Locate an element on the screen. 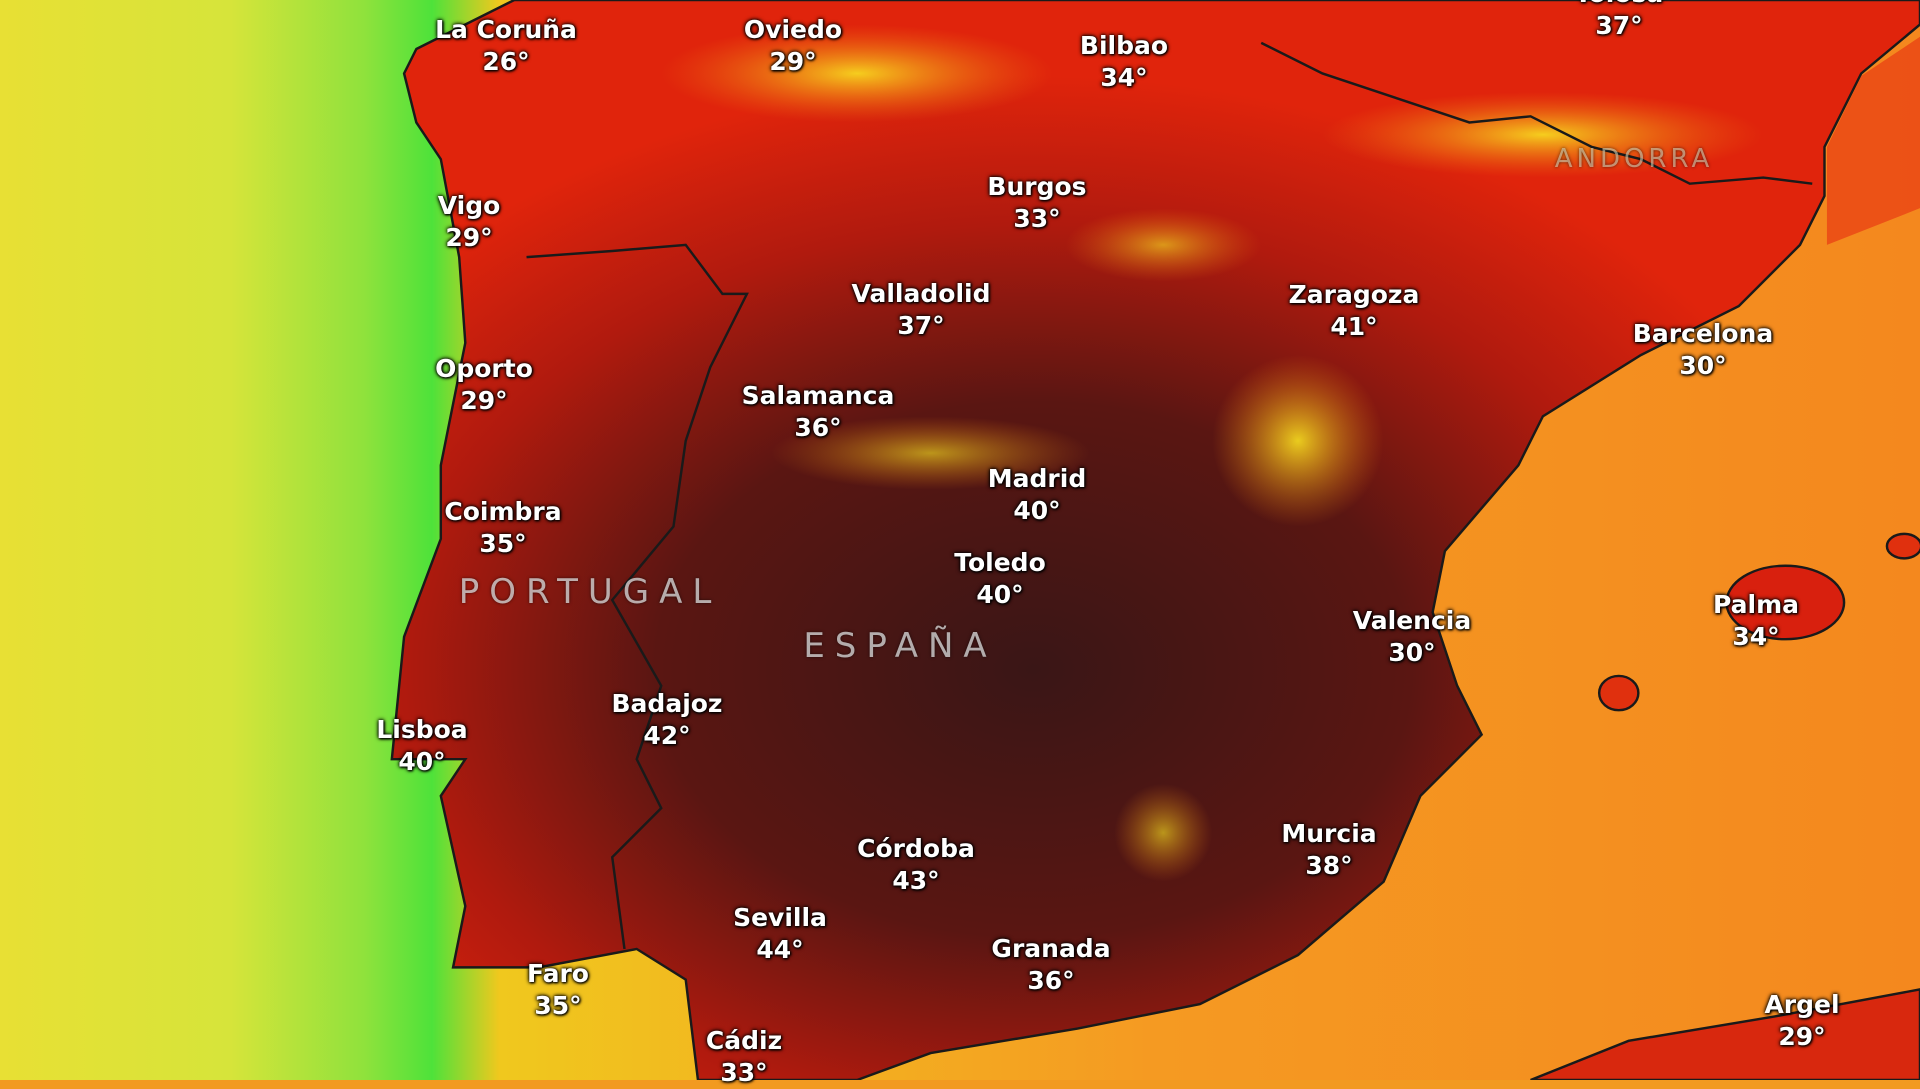 This screenshot has width=1920, height=1089. city-temperature: 41° is located at coordinates (1354, 326).